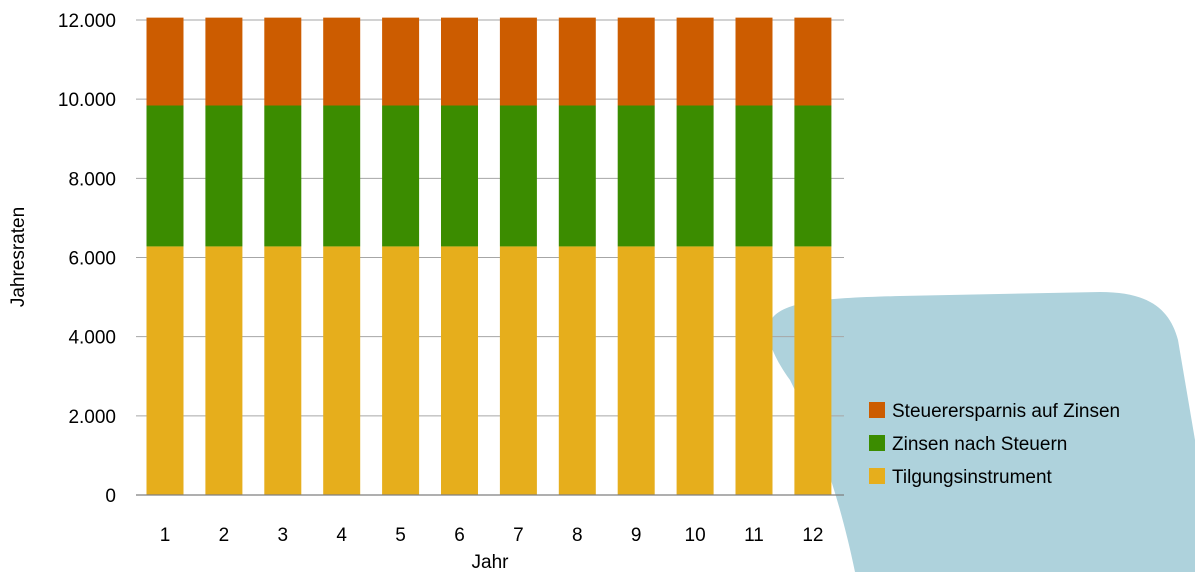  What do you see at coordinates (283, 535) in the screenshot?
I see `x-tick-label: 3` at bounding box center [283, 535].